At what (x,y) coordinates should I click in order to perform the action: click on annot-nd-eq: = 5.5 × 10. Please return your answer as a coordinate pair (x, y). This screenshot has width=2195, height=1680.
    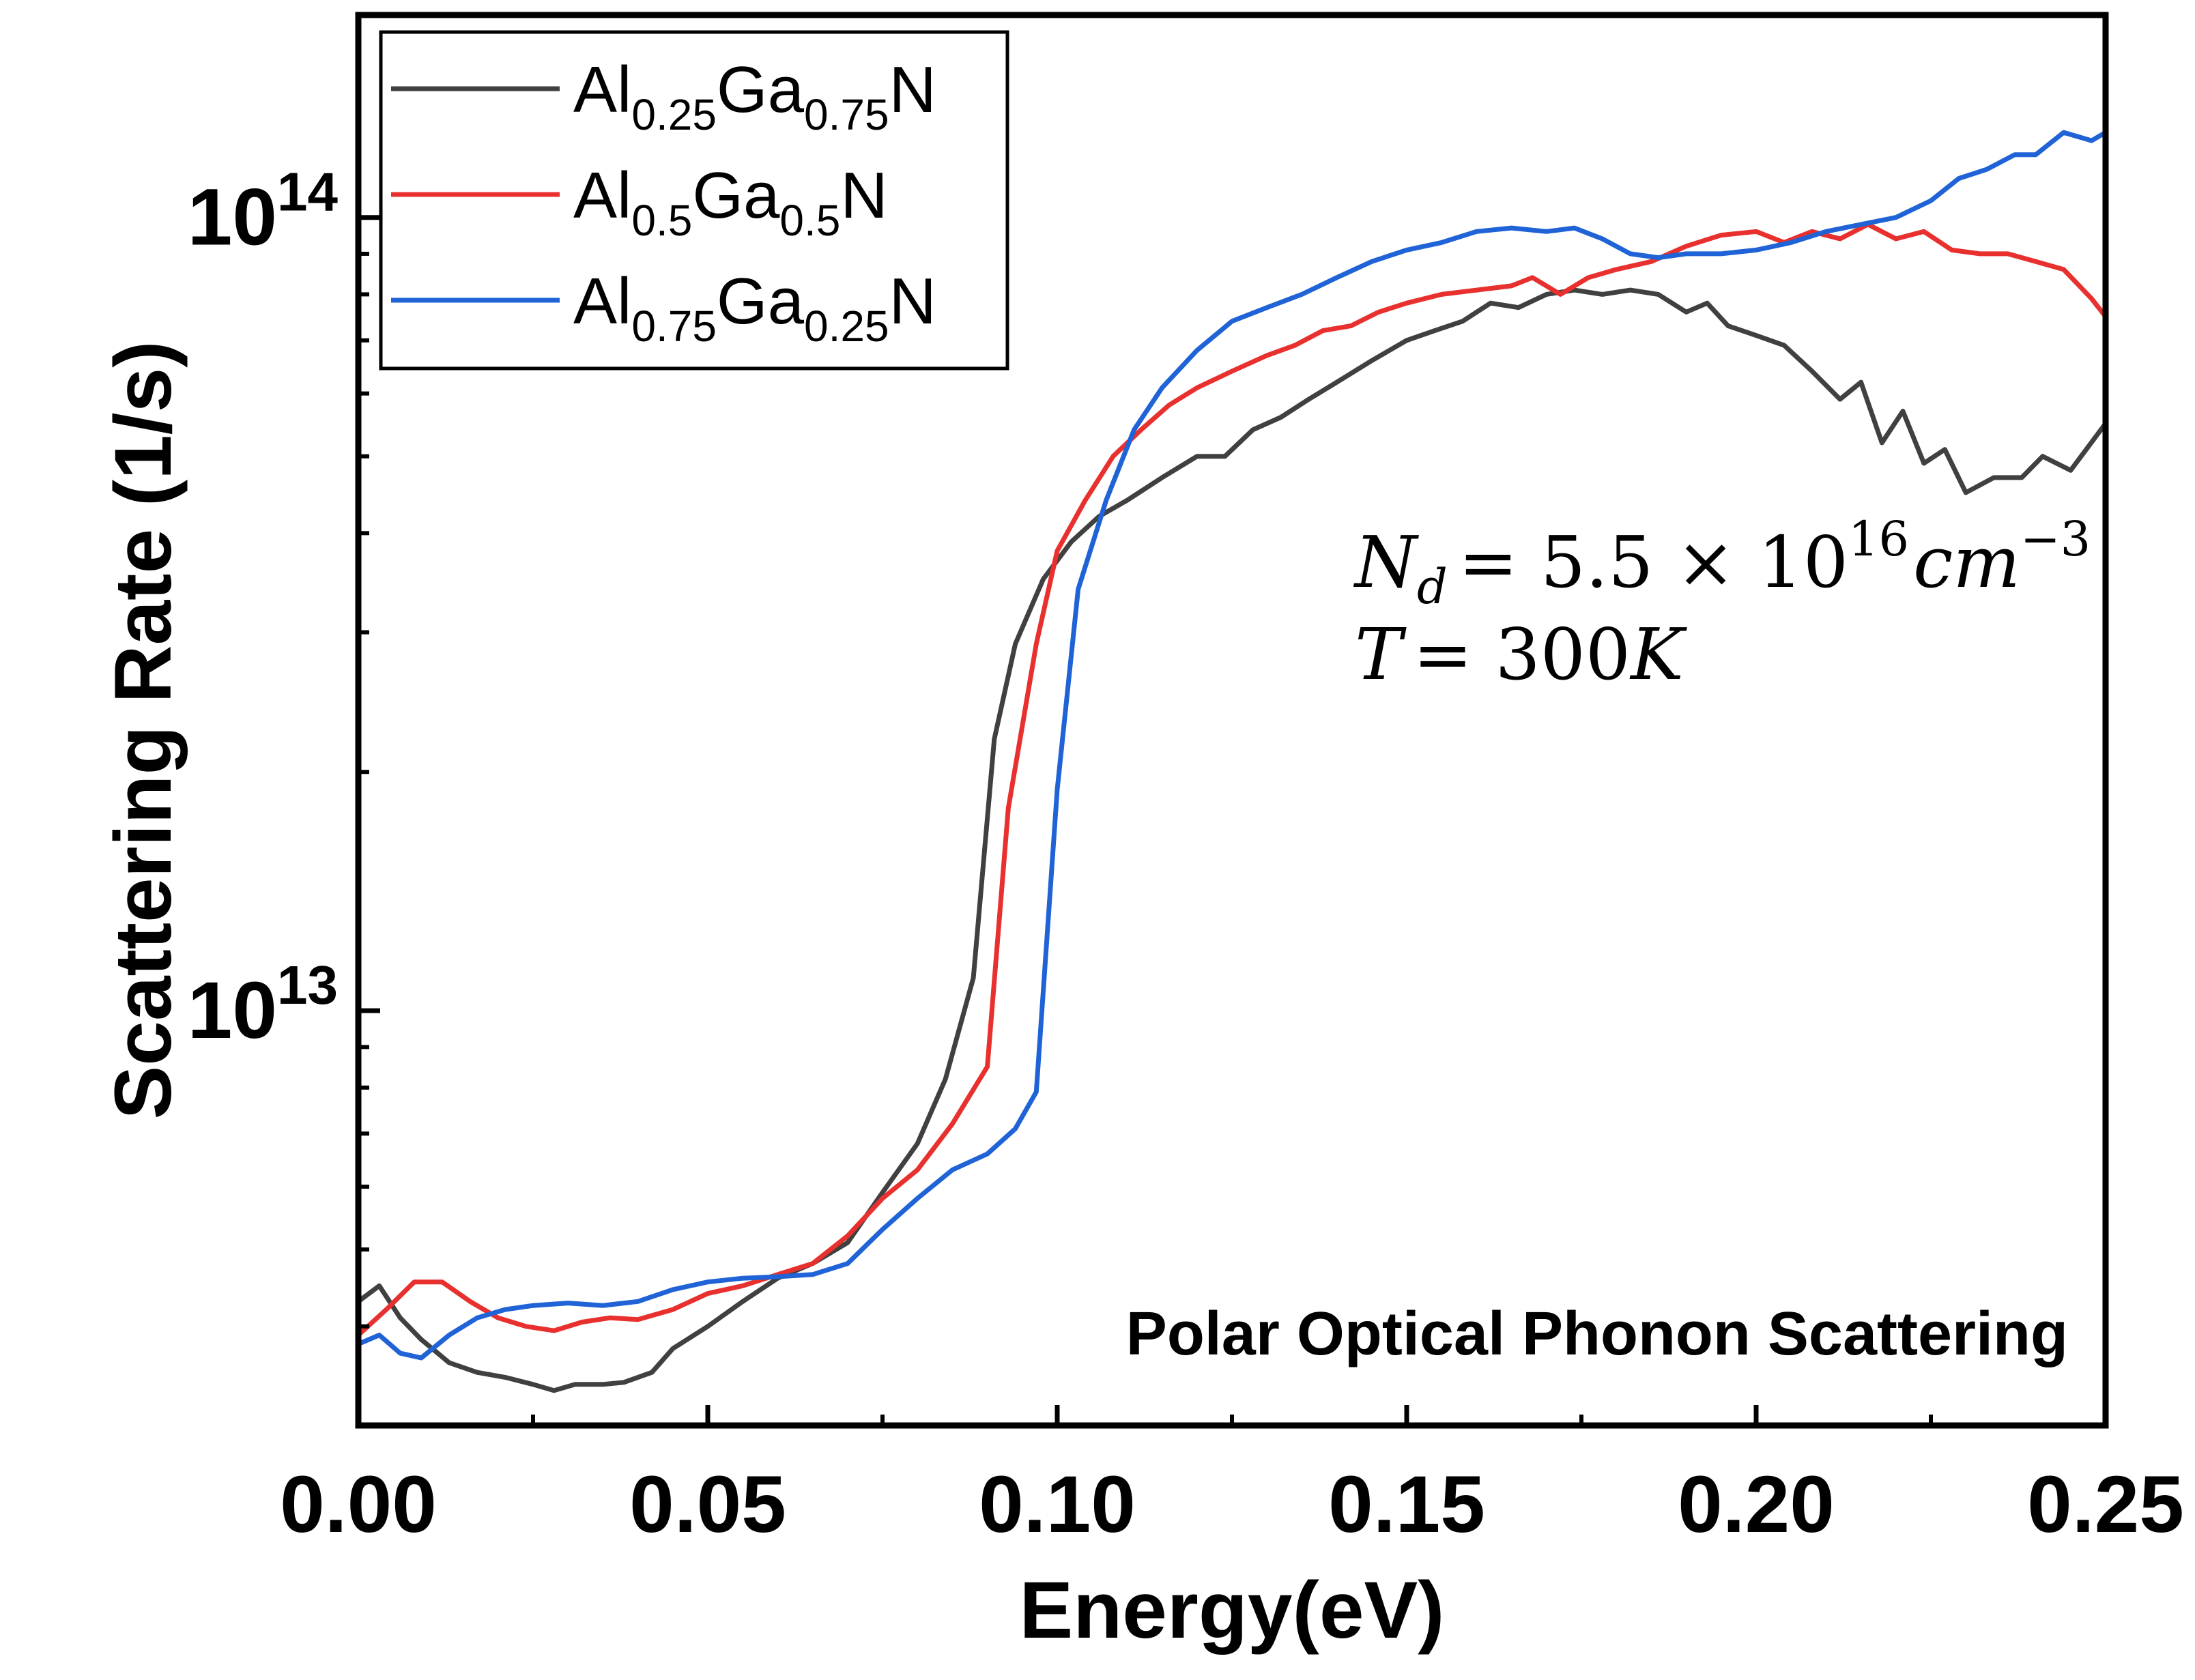
    Looking at the image, I should click on (1653, 562).